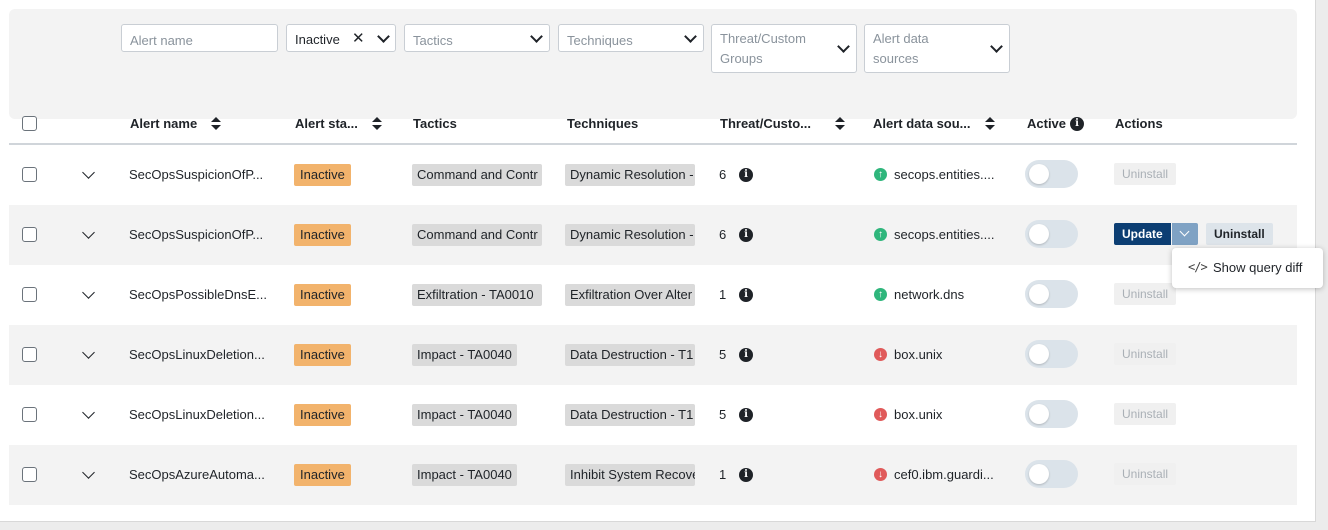  Describe the element at coordinates (901, 38) in the screenshot. I see `sources-filter-placeholder-line1: Alert data` at that location.